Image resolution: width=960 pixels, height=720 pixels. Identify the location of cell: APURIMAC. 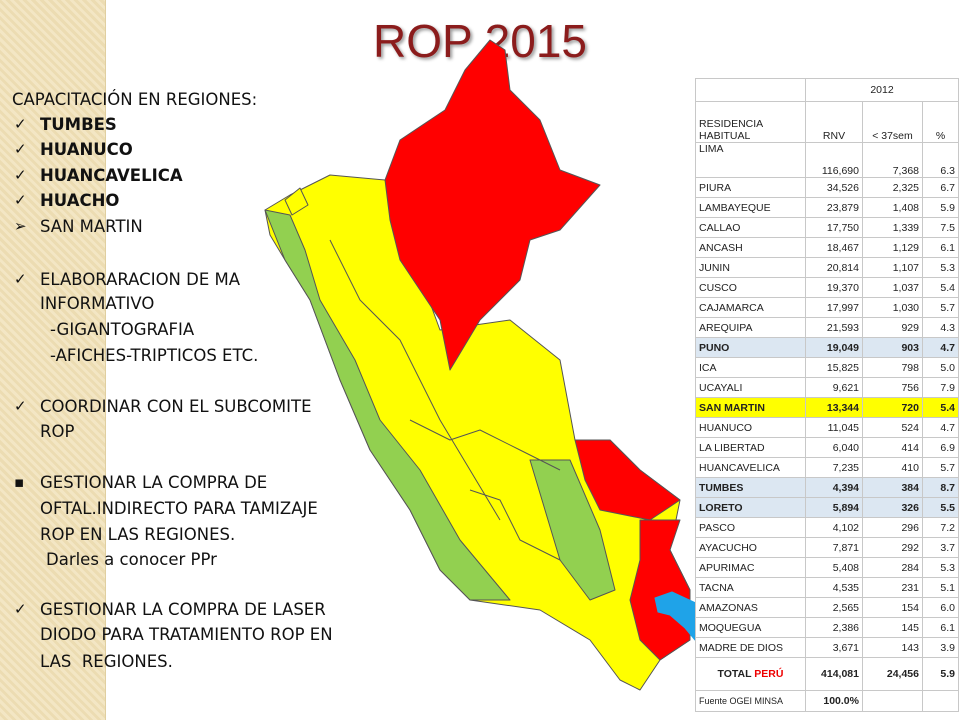
(750, 567).